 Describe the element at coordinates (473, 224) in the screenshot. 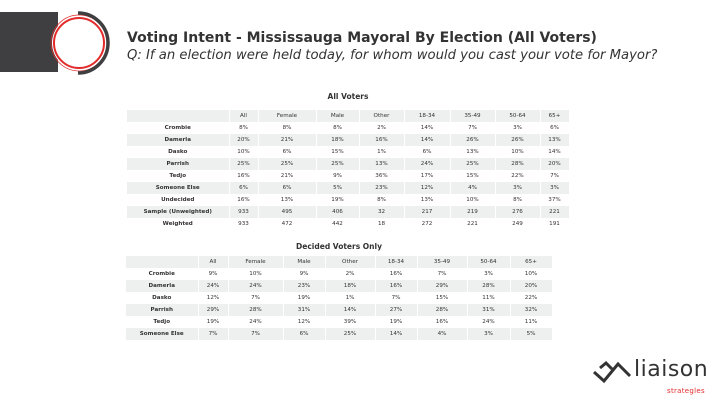

I see `cell: 221` at that location.